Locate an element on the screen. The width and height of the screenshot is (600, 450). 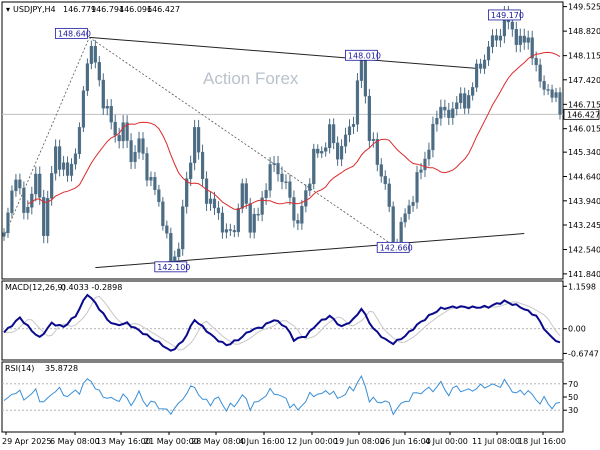
price-tick-label: 146.715 is located at coordinates (584, 104).